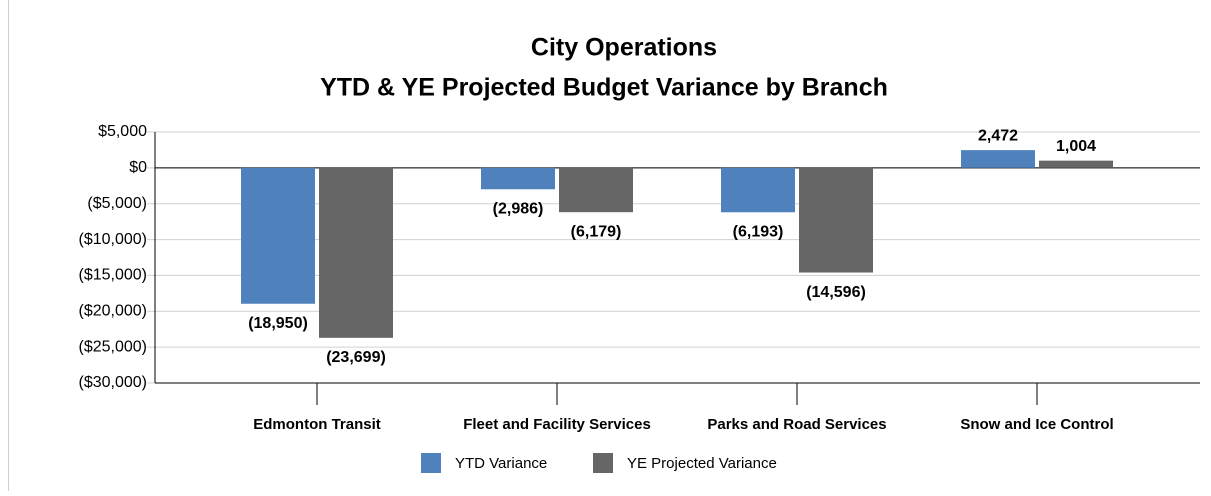  I want to click on x-tick-label: Snow and Ice Control, so click(1036, 424).